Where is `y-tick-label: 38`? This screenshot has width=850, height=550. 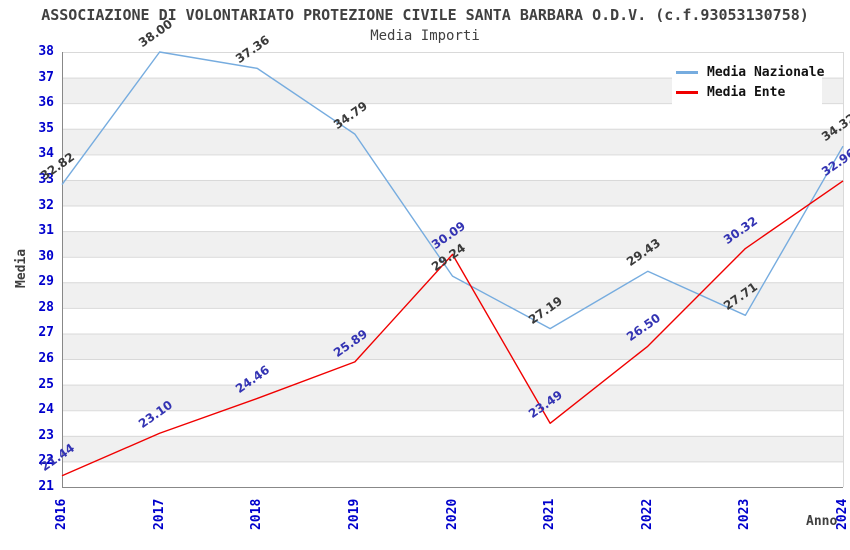 y-tick-label: 38 is located at coordinates (46, 51).